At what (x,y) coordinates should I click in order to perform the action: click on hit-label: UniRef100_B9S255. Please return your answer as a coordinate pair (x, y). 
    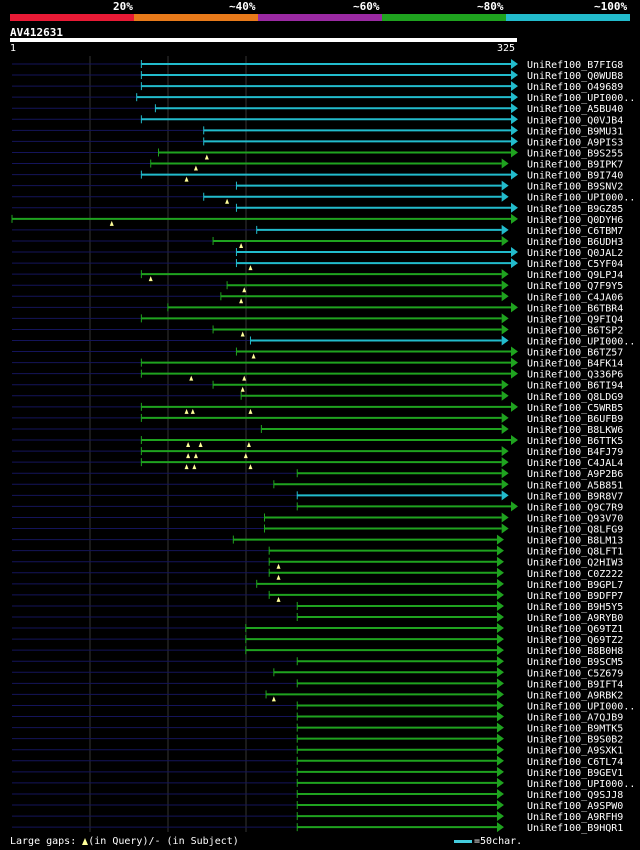
    Looking at the image, I should click on (575, 153).